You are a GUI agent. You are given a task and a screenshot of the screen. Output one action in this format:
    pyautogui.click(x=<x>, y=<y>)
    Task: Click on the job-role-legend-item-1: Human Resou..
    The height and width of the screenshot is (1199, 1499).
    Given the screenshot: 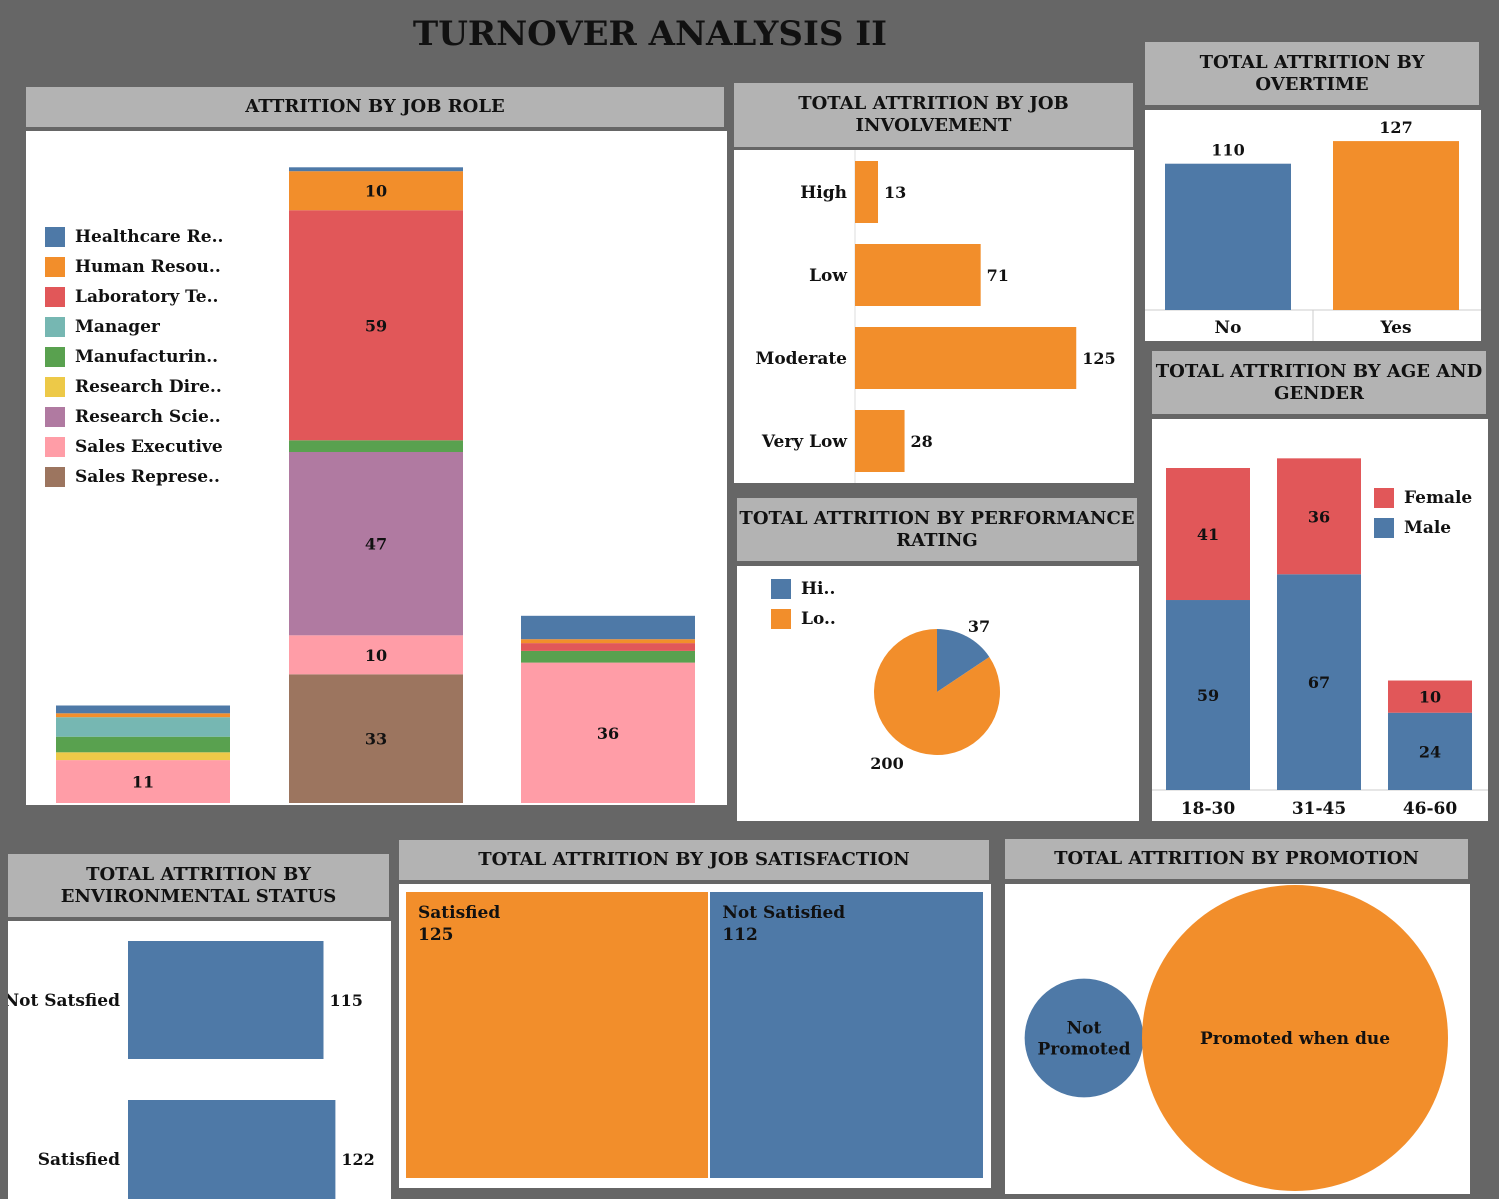 What is the action you would take?
    pyautogui.click(x=134, y=267)
    